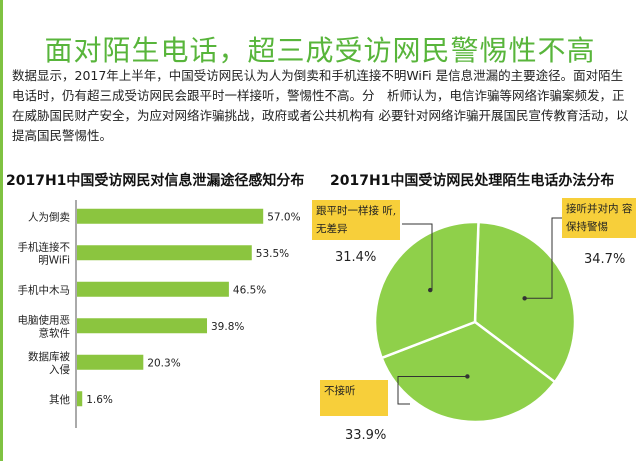 Image resolution: width=640 pixels, height=461 pixels. I want to click on pie-slice-label-line: 保持警惕, so click(587, 227).